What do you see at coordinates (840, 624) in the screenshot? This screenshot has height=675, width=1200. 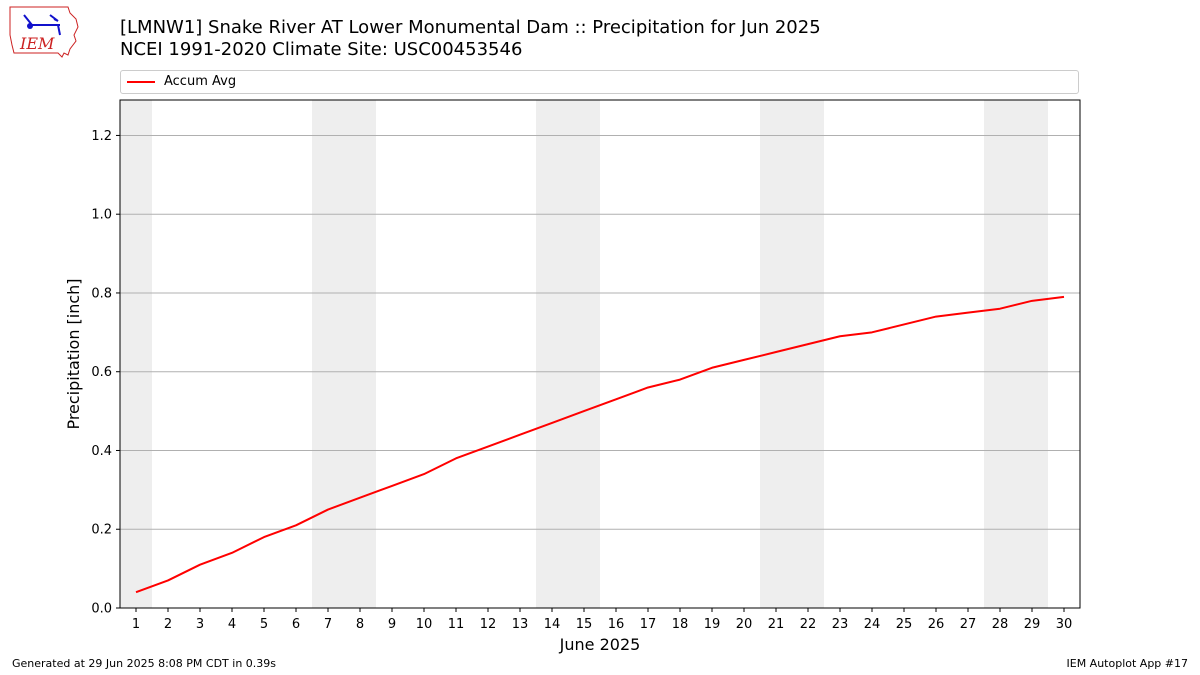 I see `x-tick-label: 23` at bounding box center [840, 624].